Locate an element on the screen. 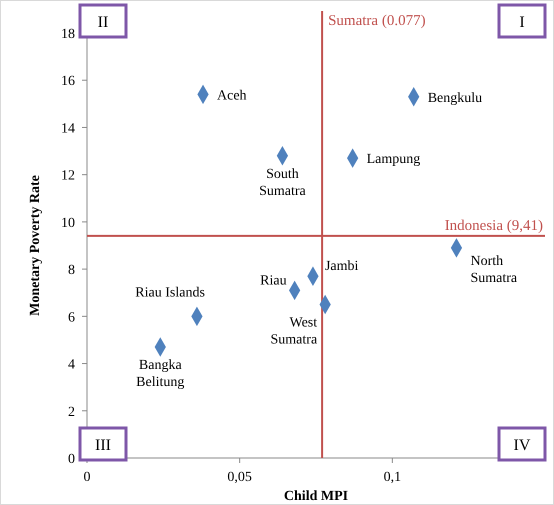 Image resolution: width=554 pixels, height=505 pixels. y-tick-label: 16 is located at coordinates (68, 82).